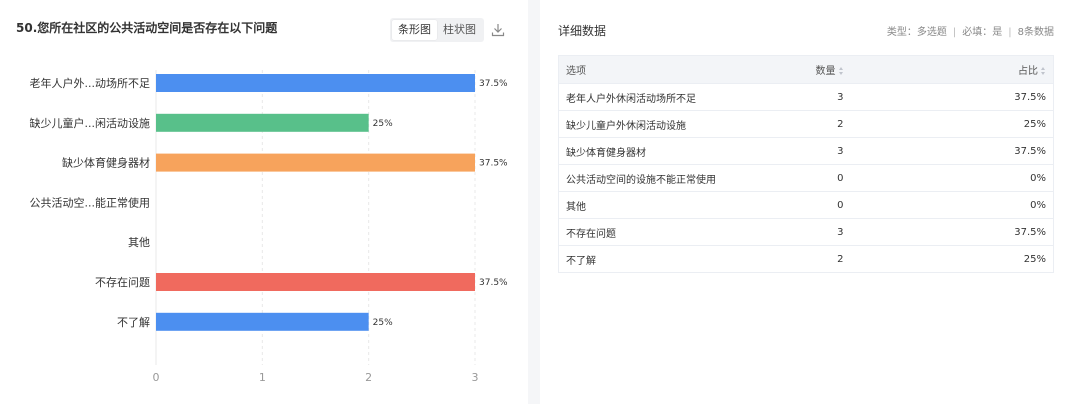 The width and height of the screenshot is (1080, 404). I want to click on category-label: 其他, so click(139, 242).